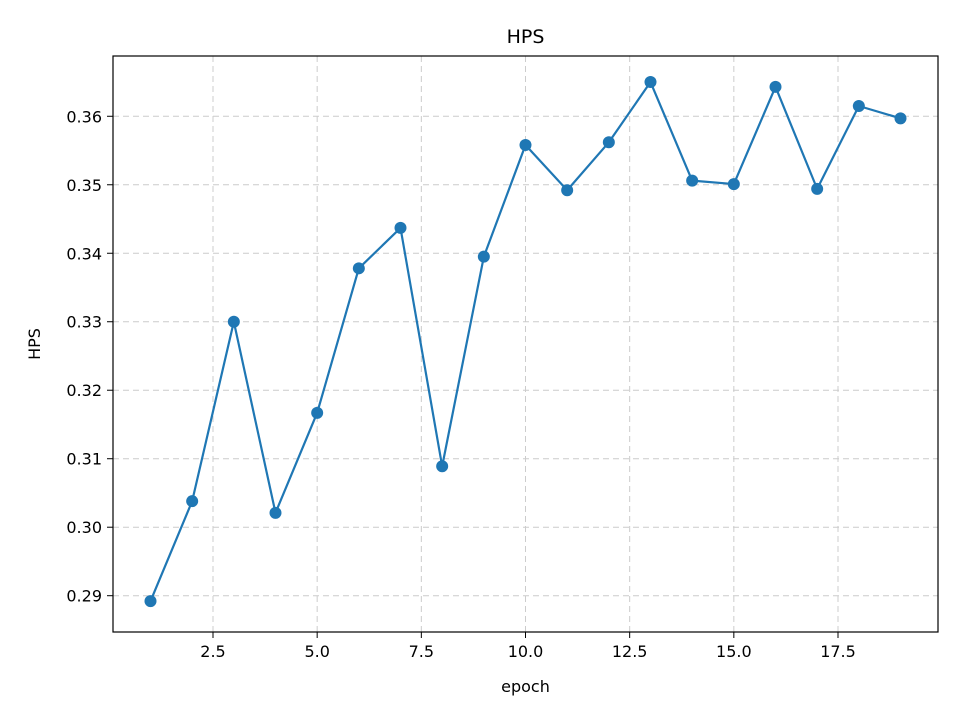 This screenshot has width=960, height=720. Describe the element at coordinates (84, 527) in the screenshot. I see `y-tick-label: 0.30` at that location.